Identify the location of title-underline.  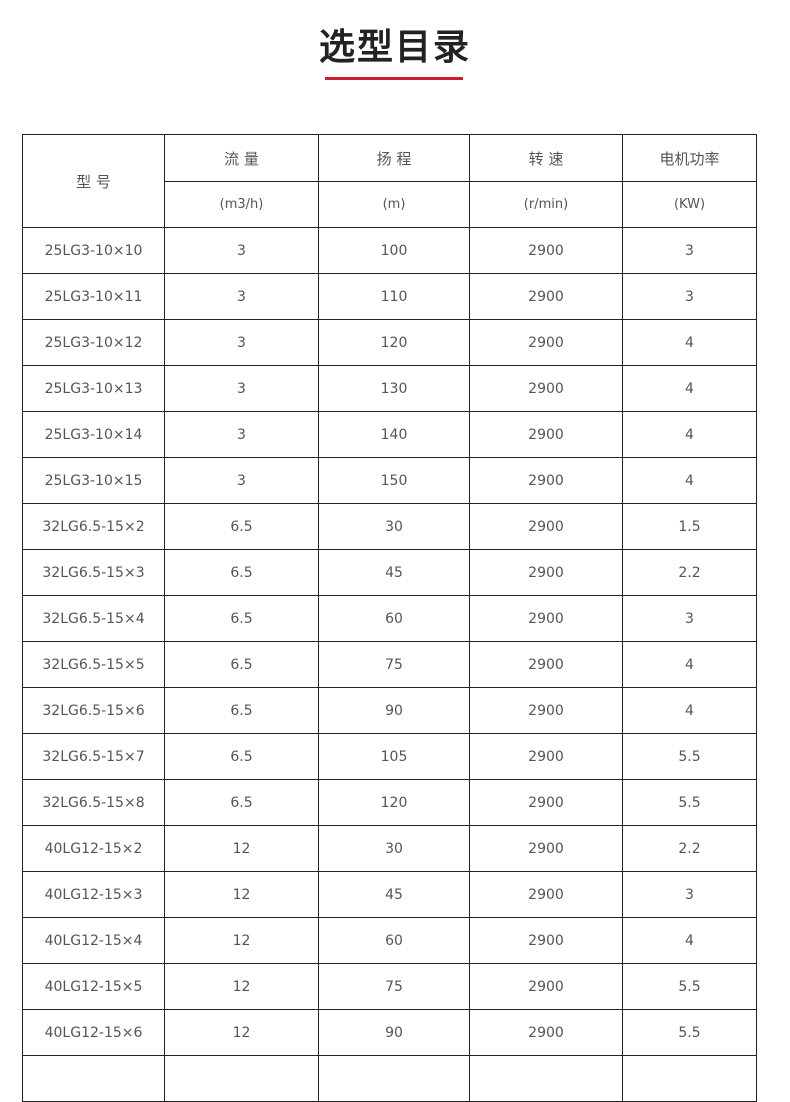
(394, 78).